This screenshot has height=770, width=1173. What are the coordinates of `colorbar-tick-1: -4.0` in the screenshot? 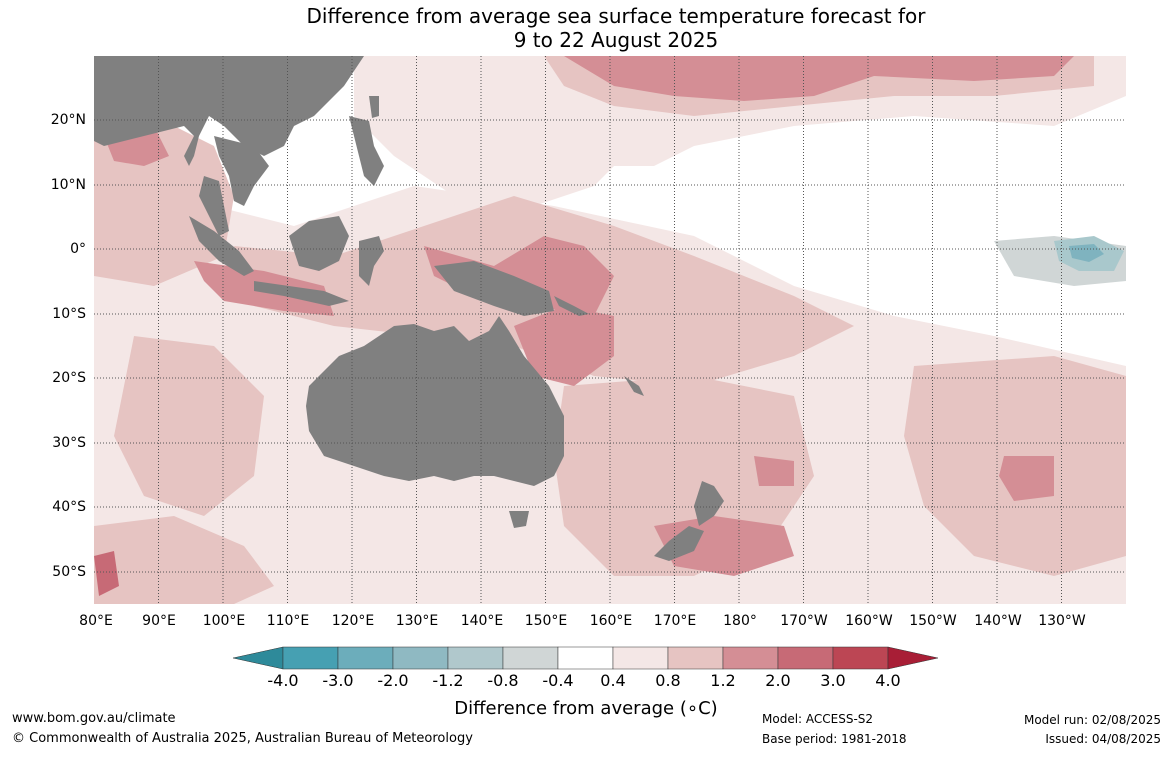 It's located at (283, 680).